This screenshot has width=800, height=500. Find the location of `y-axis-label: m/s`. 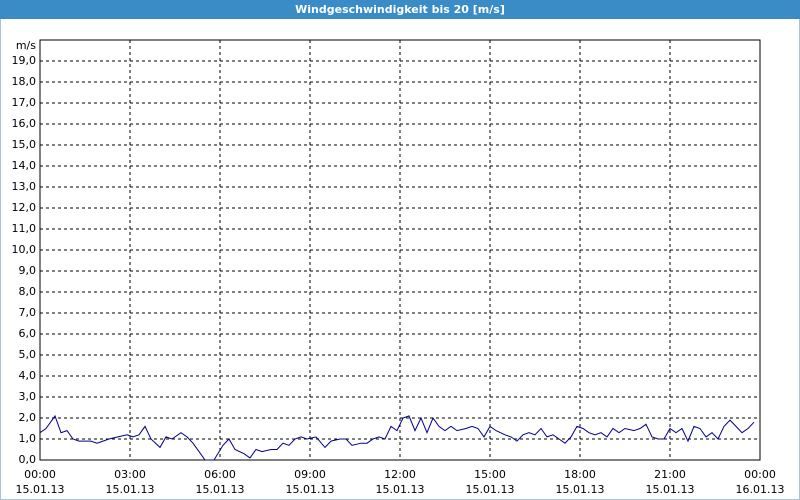

y-axis-label: m/s is located at coordinates (26, 45).